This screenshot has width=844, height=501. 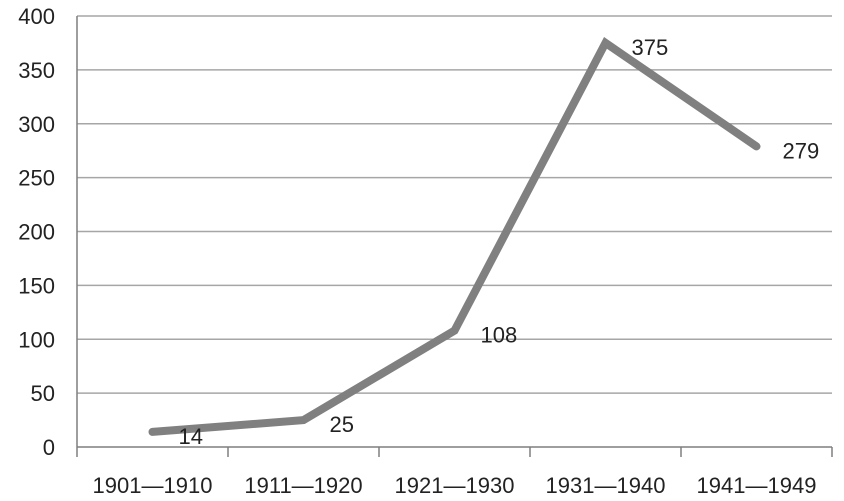 I want to click on y-tick-label: 350, so click(x=36, y=70).